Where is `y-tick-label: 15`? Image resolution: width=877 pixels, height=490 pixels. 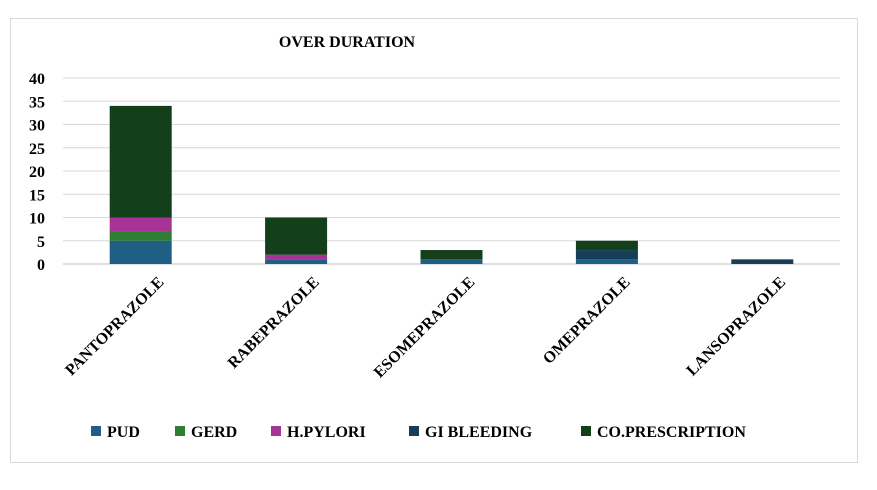 y-tick-label: 15 is located at coordinates (37, 195).